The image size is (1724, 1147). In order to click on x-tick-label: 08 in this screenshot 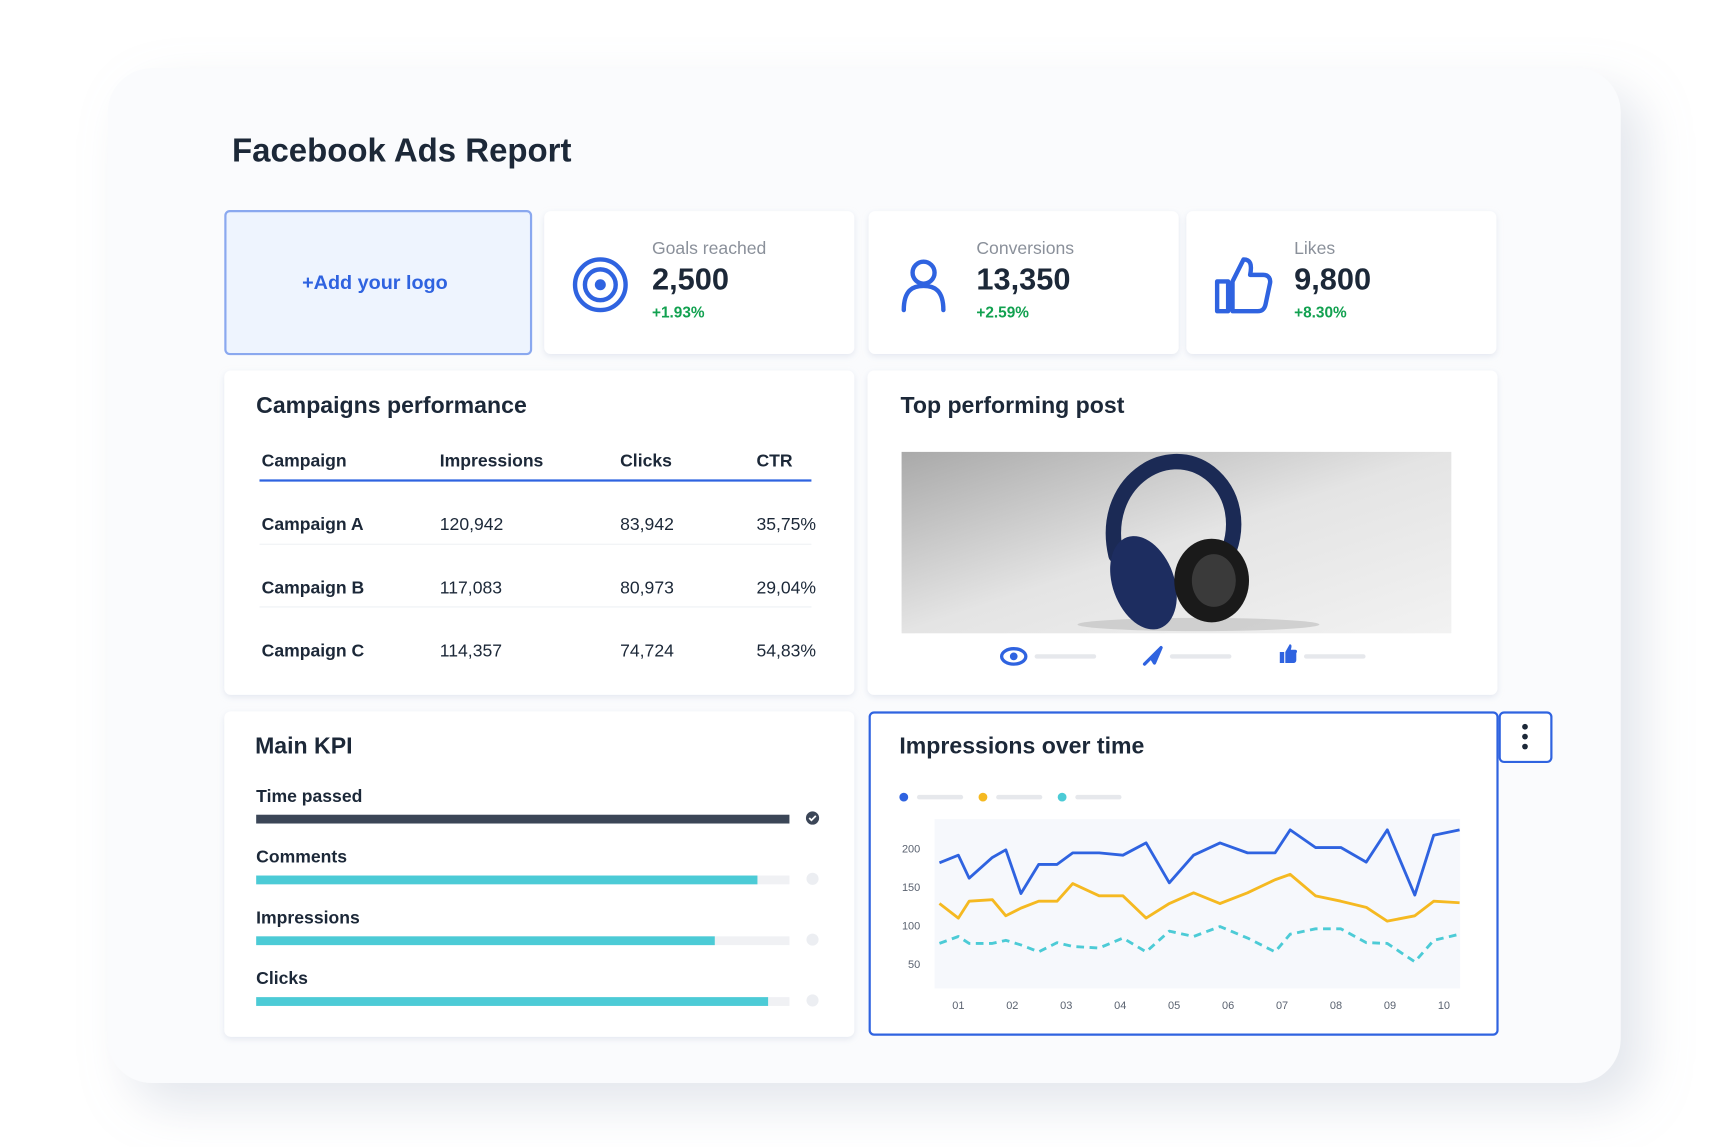, I will do `click(1336, 1006)`.